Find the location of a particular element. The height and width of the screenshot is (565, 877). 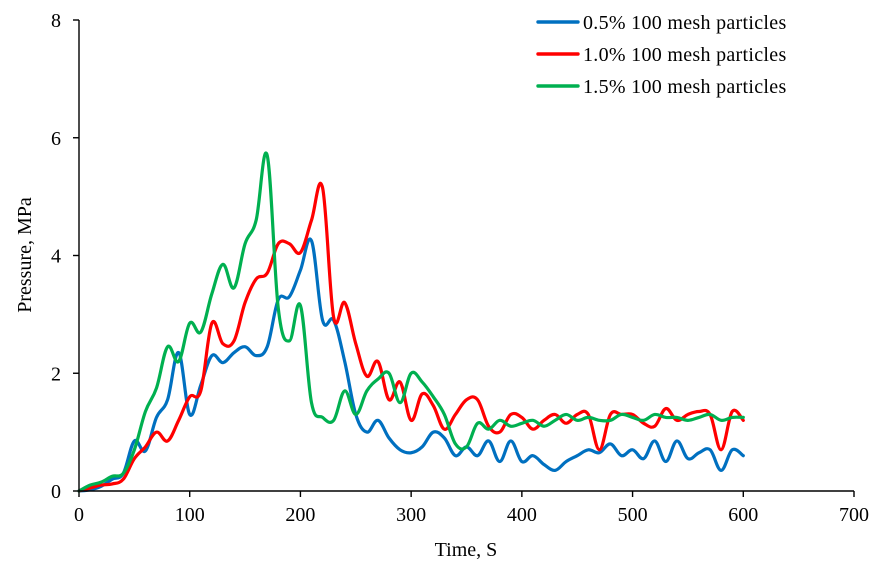

x-tick-label: 200 is located at coordinates (300, 515).